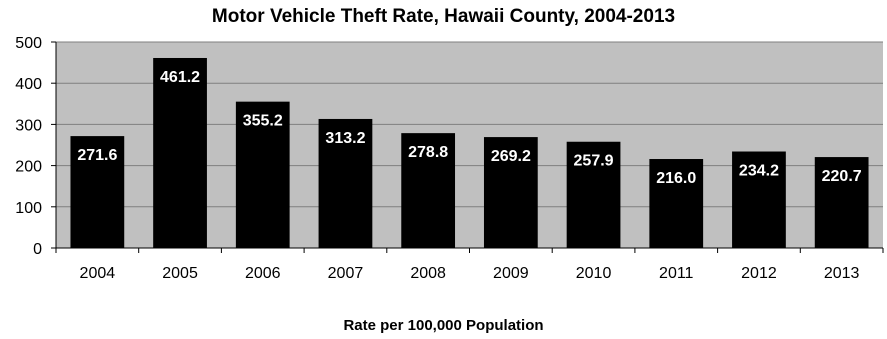 The width and height of the screenshot is (887, 339). What do you see at coordinates (510, 192) in the screenshot?
I see `bar-2009` at bounding box center [510, 192].